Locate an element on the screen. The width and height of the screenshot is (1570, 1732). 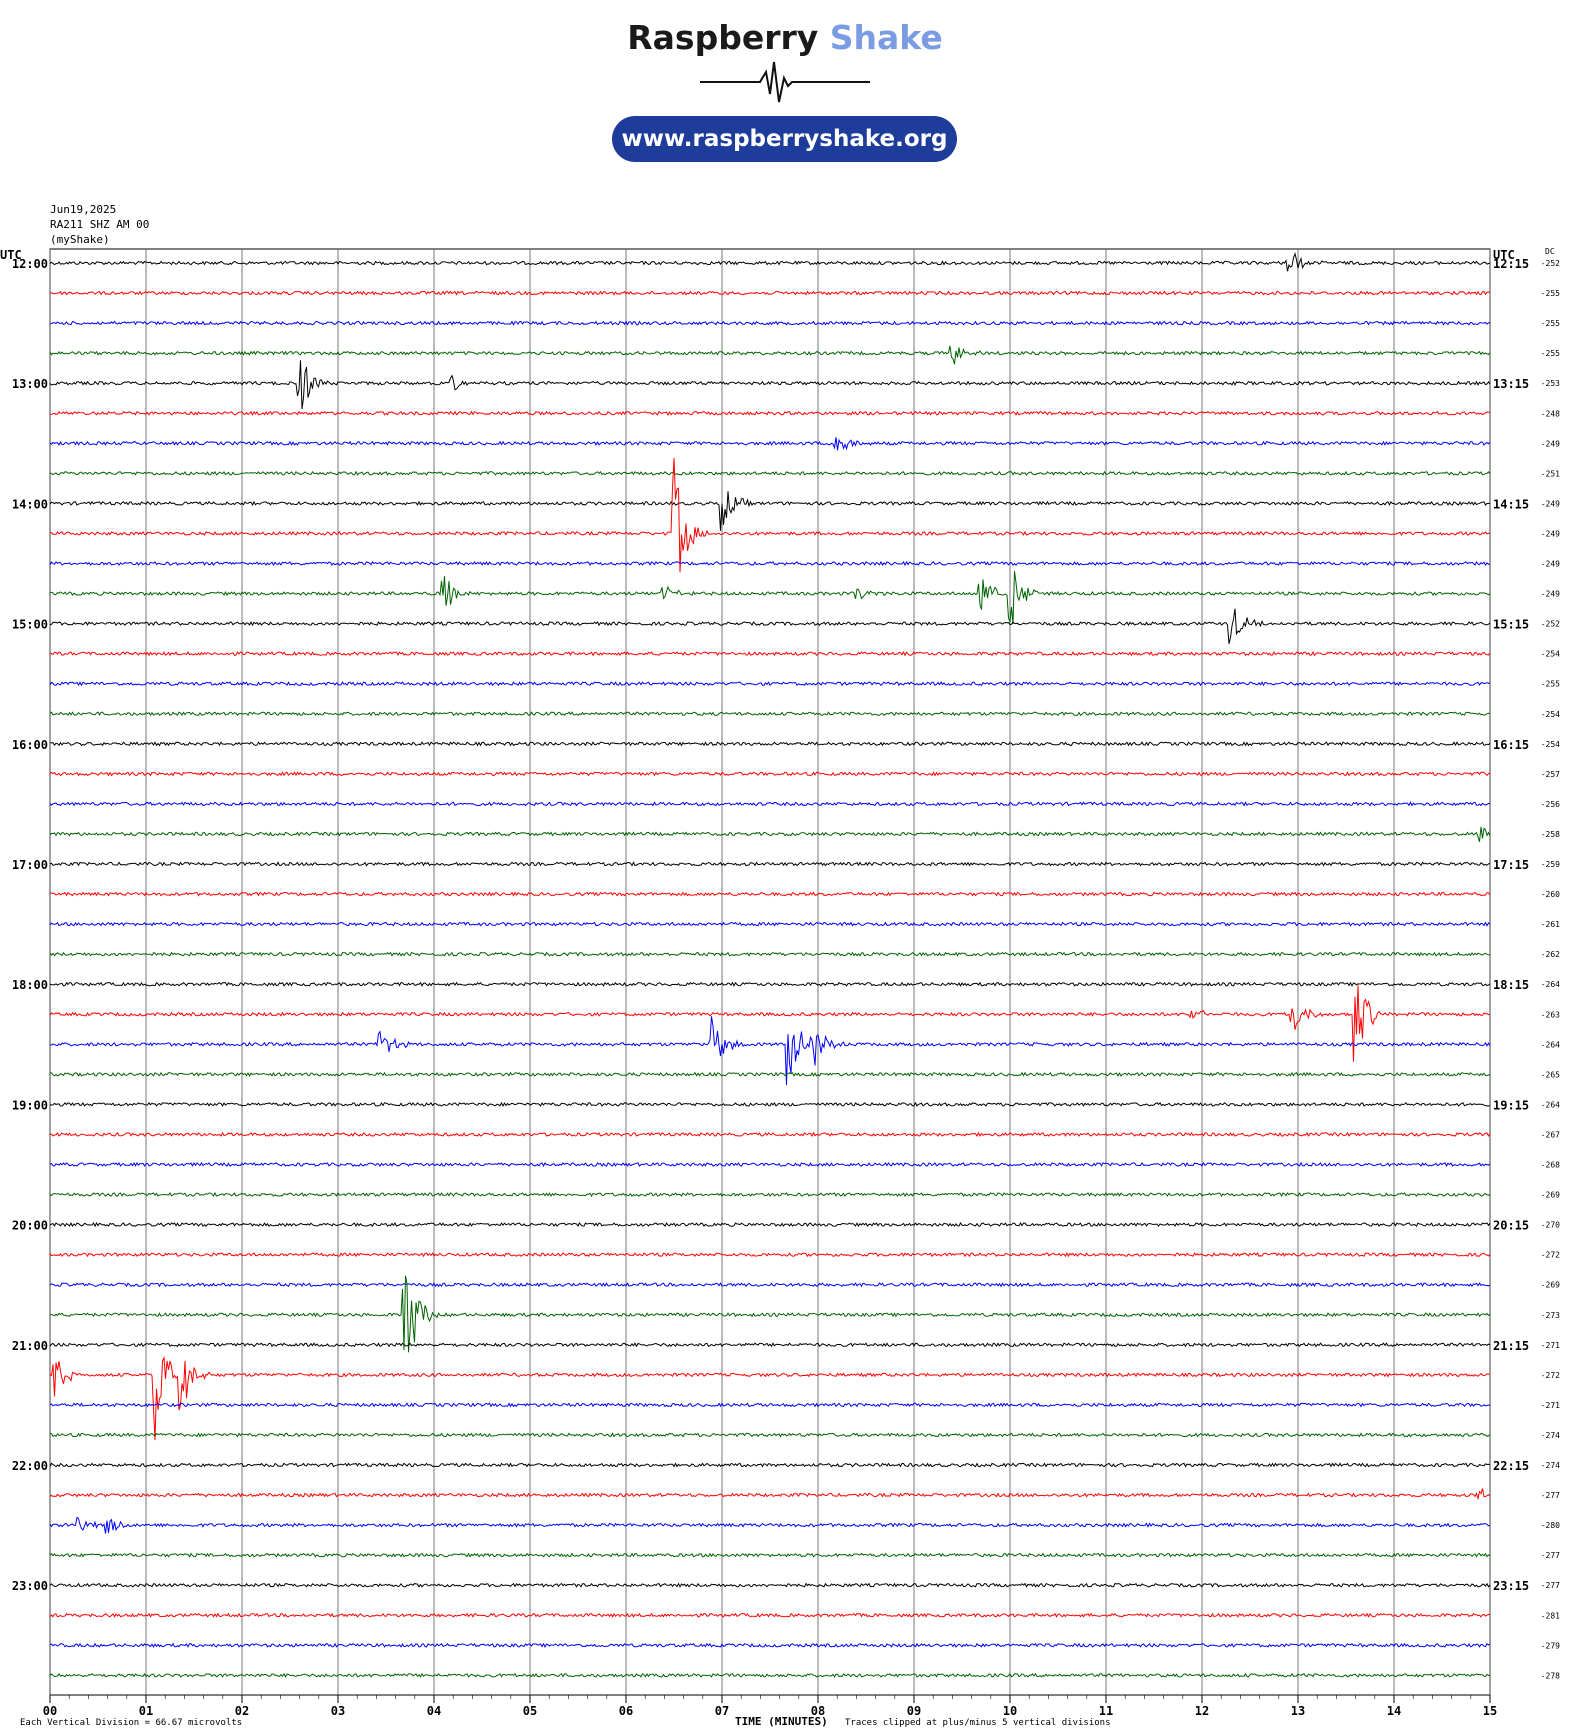
dc-offset-label: -273 is located at coordinates (1550, 1315).